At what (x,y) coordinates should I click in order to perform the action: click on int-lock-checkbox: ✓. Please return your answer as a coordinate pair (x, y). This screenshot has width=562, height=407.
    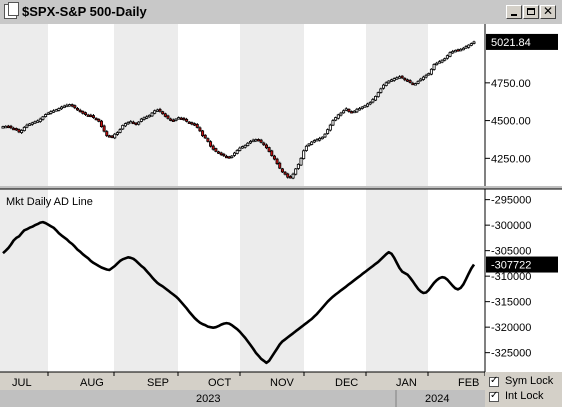
    Looking at the image, I should click on (494, 396).